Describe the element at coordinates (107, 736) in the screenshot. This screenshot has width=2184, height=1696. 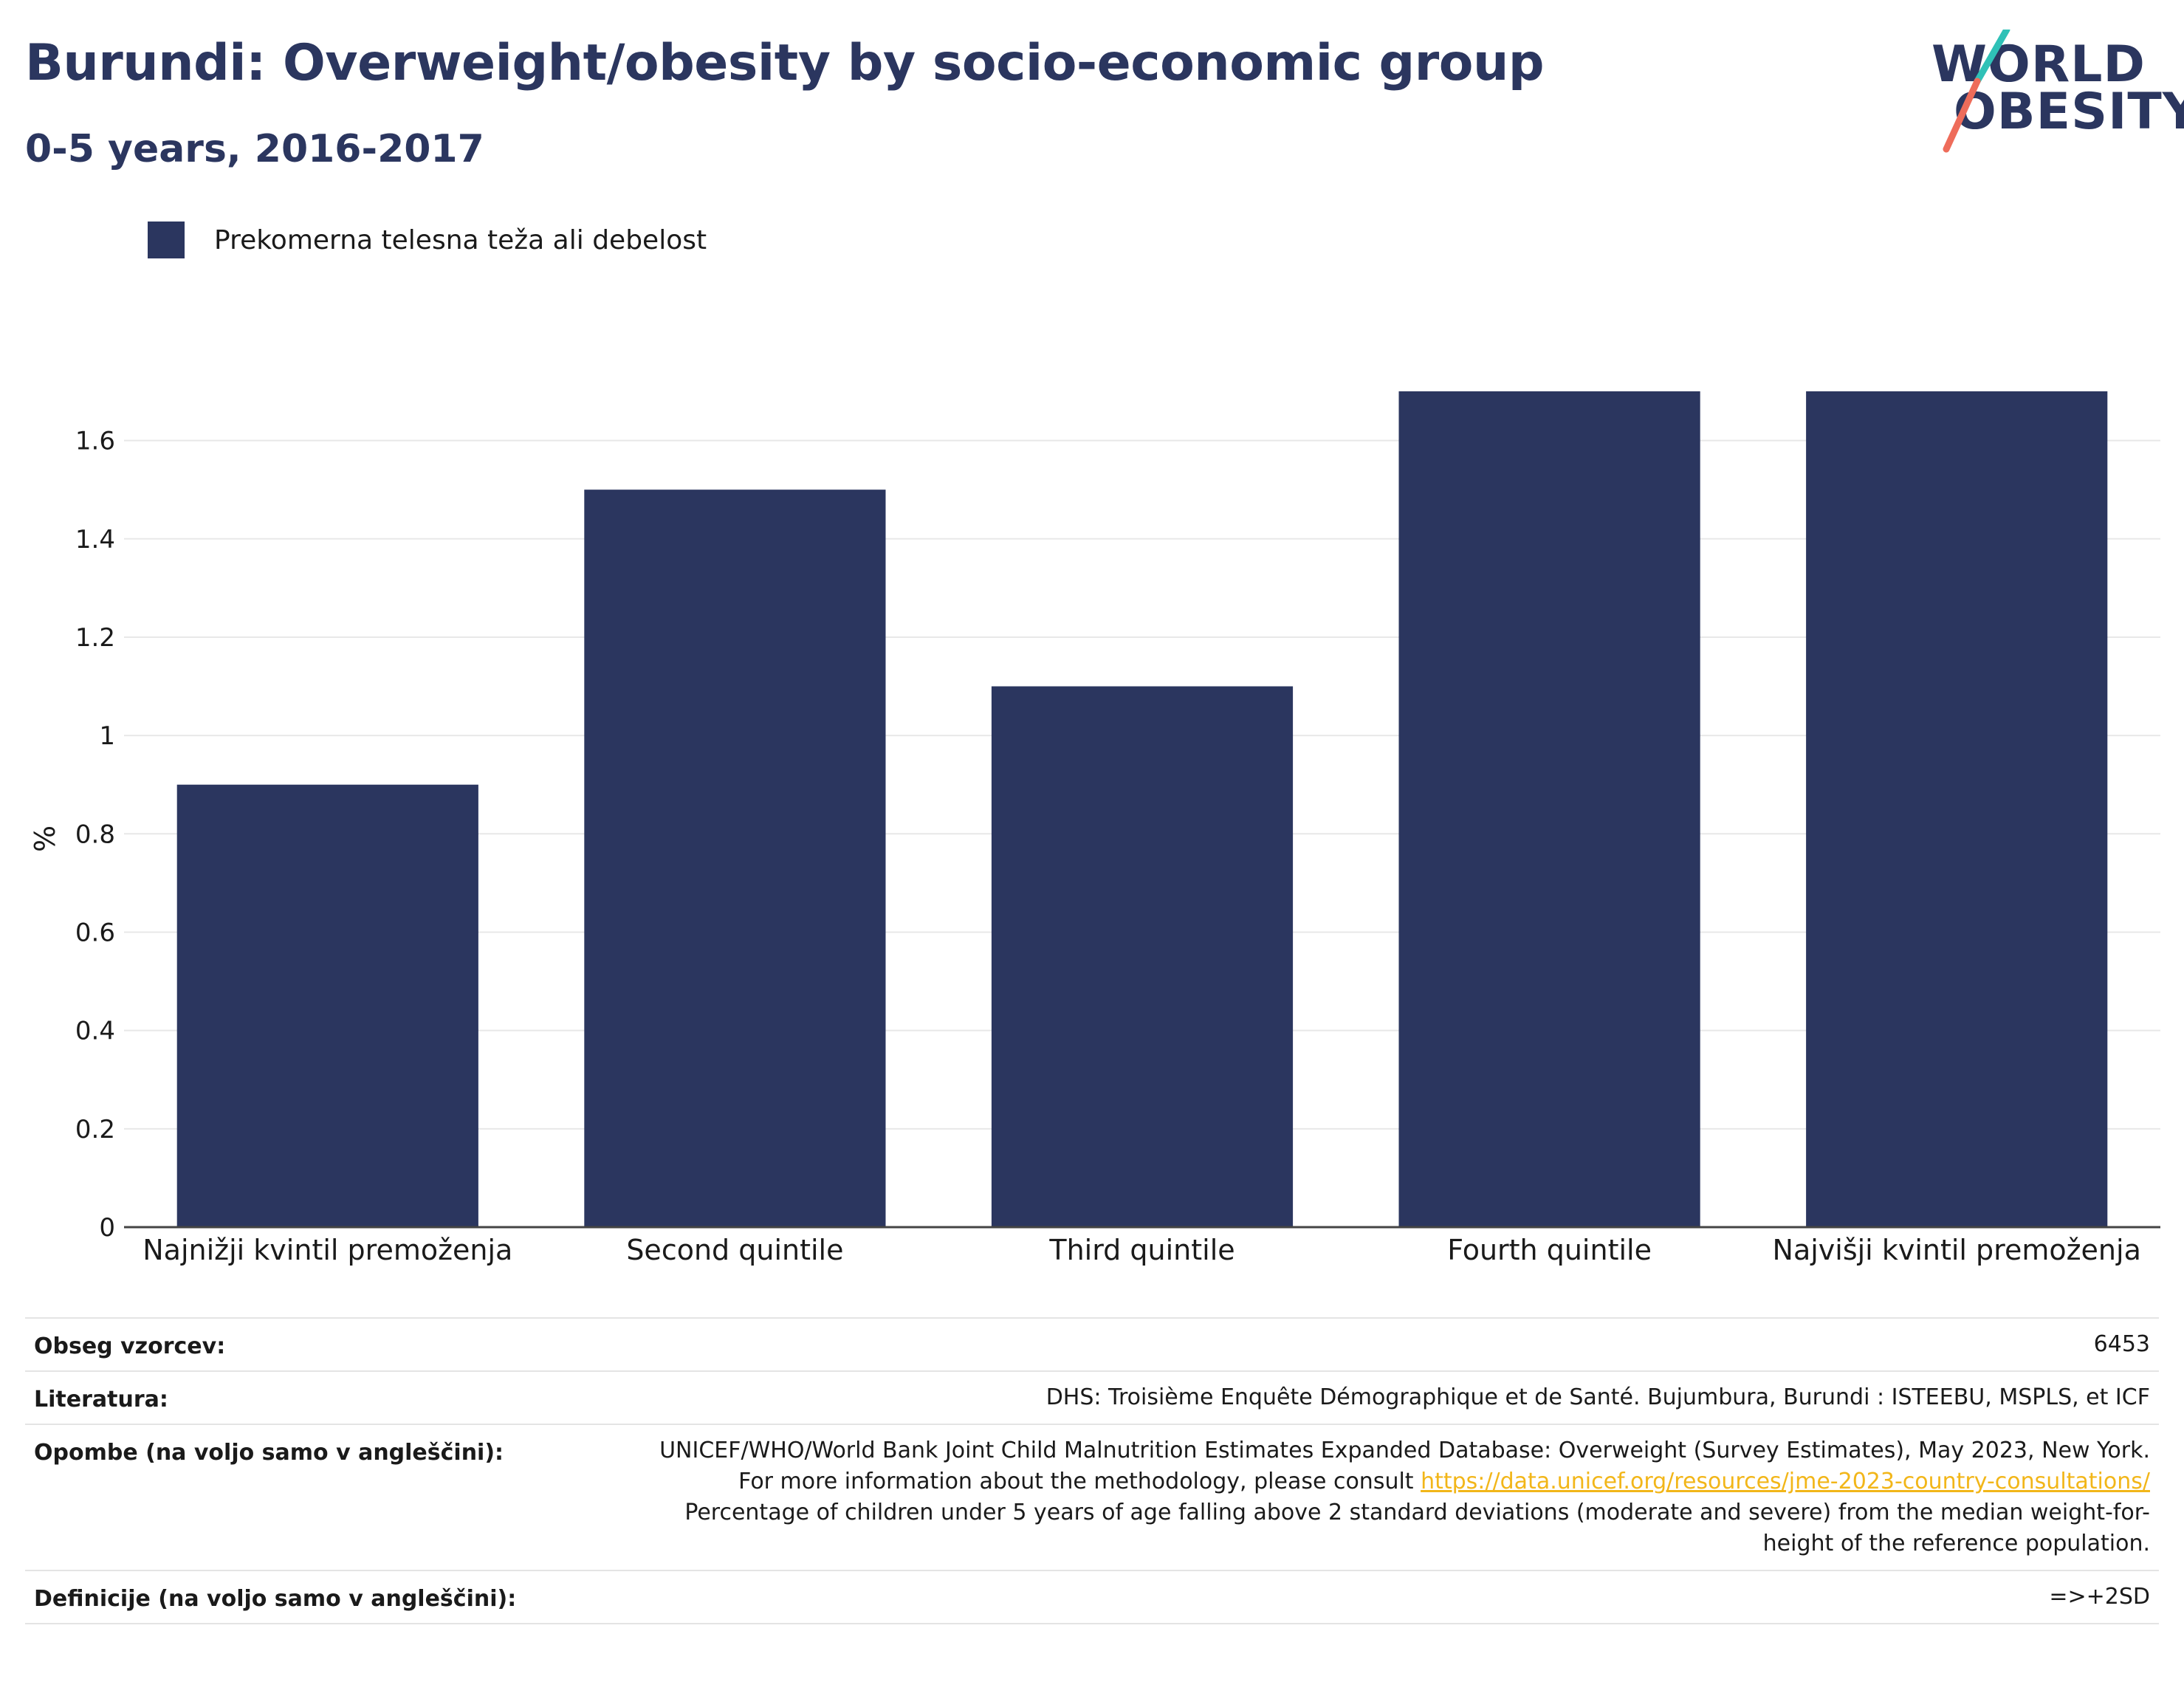
I see `y-tick-label: 1` at that location.